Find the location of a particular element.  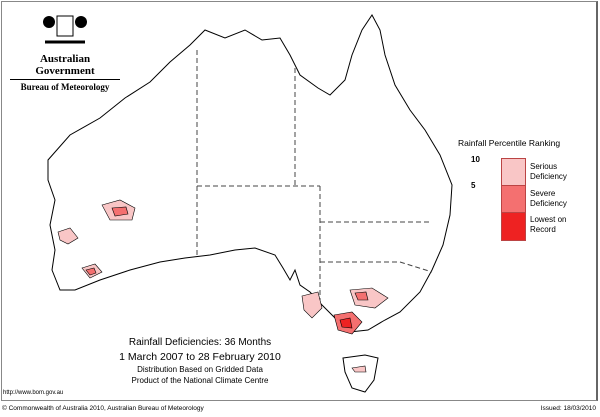

legend-title: Rainfall Percentile Ranking is located at coordinates (509, 143).